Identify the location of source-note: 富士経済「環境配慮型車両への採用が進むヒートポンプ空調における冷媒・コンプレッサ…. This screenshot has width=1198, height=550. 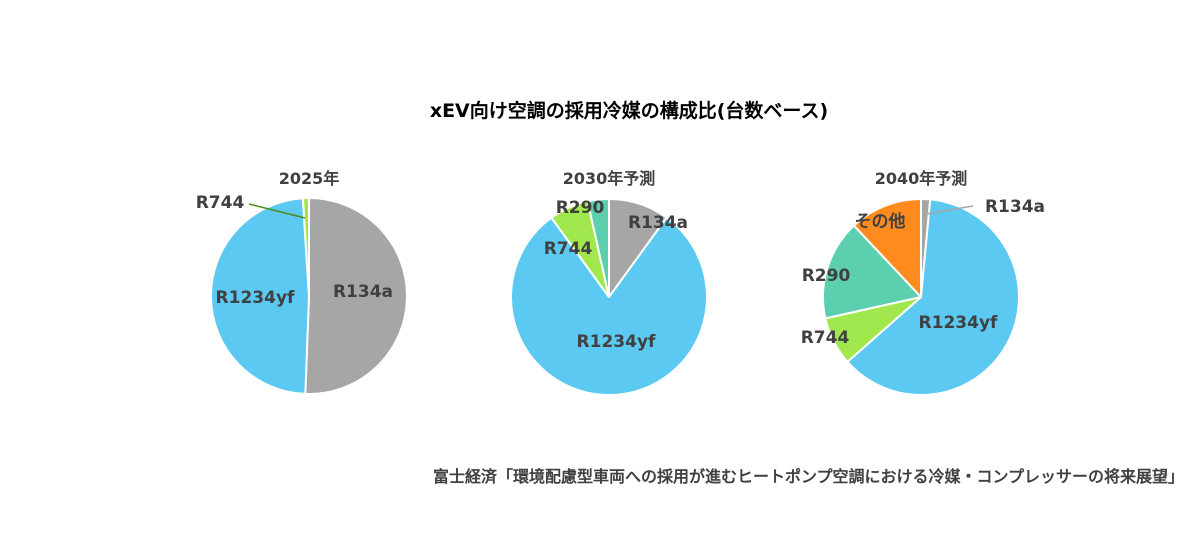
(808, 476).